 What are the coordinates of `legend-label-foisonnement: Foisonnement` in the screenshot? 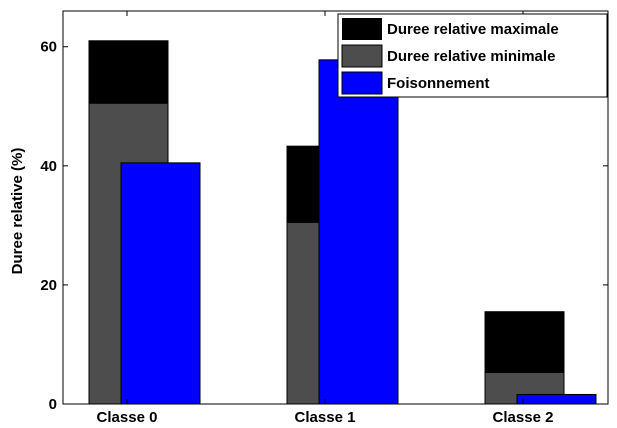 It's located at (438, 83).